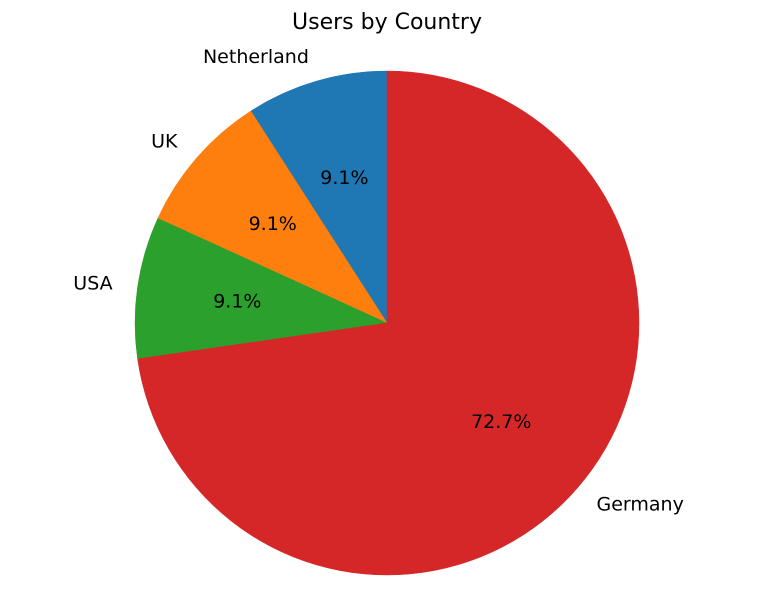 The image size is (774, 615). I want to click on slice-label-germany: Germany, so click(639, 505).